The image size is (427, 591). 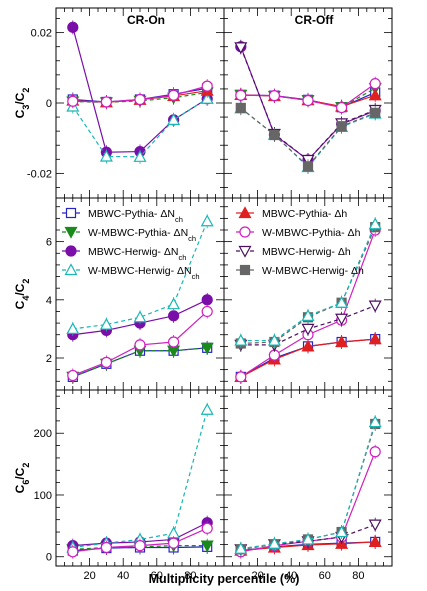 I want to click on legend-entry: MBWC-Pythia- Δh, so click(x=291, y=213).